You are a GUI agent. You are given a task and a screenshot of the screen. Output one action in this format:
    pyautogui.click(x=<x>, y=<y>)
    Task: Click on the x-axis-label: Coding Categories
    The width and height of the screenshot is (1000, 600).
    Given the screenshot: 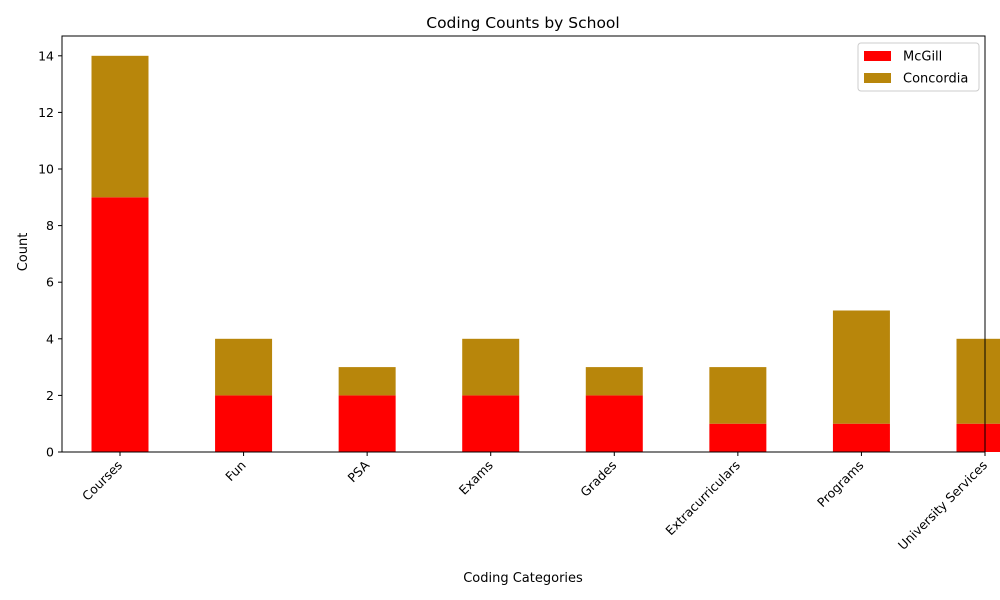 What is the action you would take?
    pyautogui.click(x=523, y=578)
    